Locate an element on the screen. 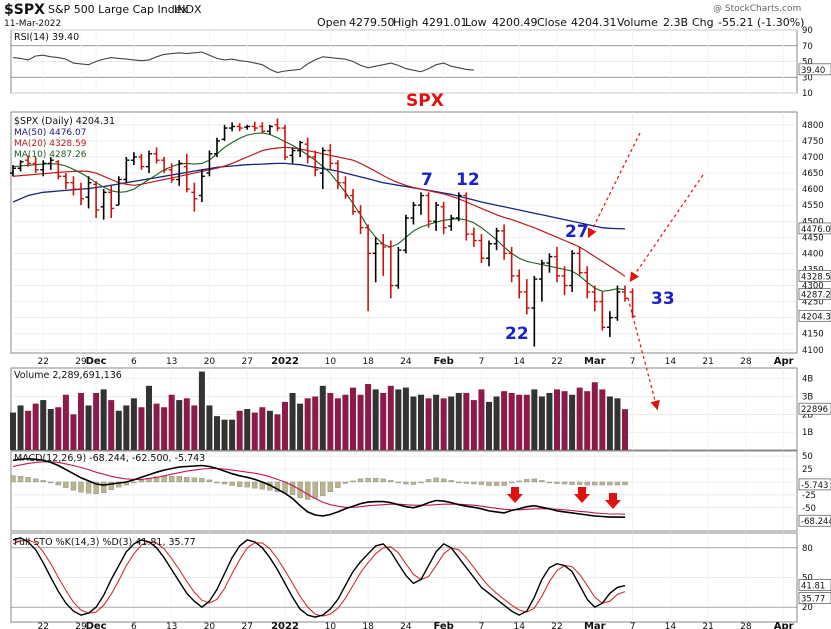 The height and width of the screenshot is (629, 831). index-name-label: S&P 500 Large Cap Index is located at coordinates (118, 9).